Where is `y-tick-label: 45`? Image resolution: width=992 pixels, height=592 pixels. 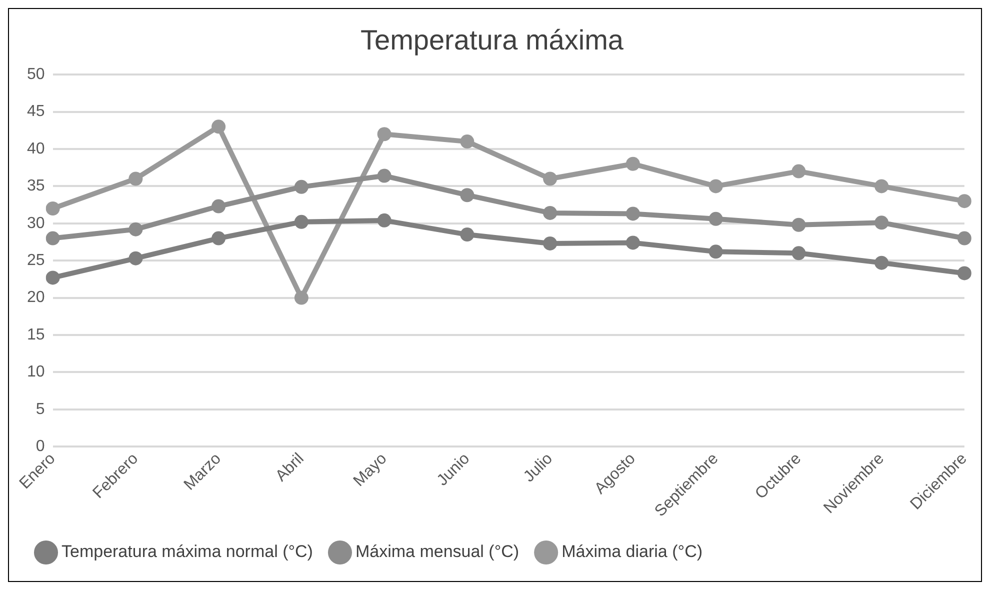 y-tick-label: 45 is located at coordinates (36, 111).